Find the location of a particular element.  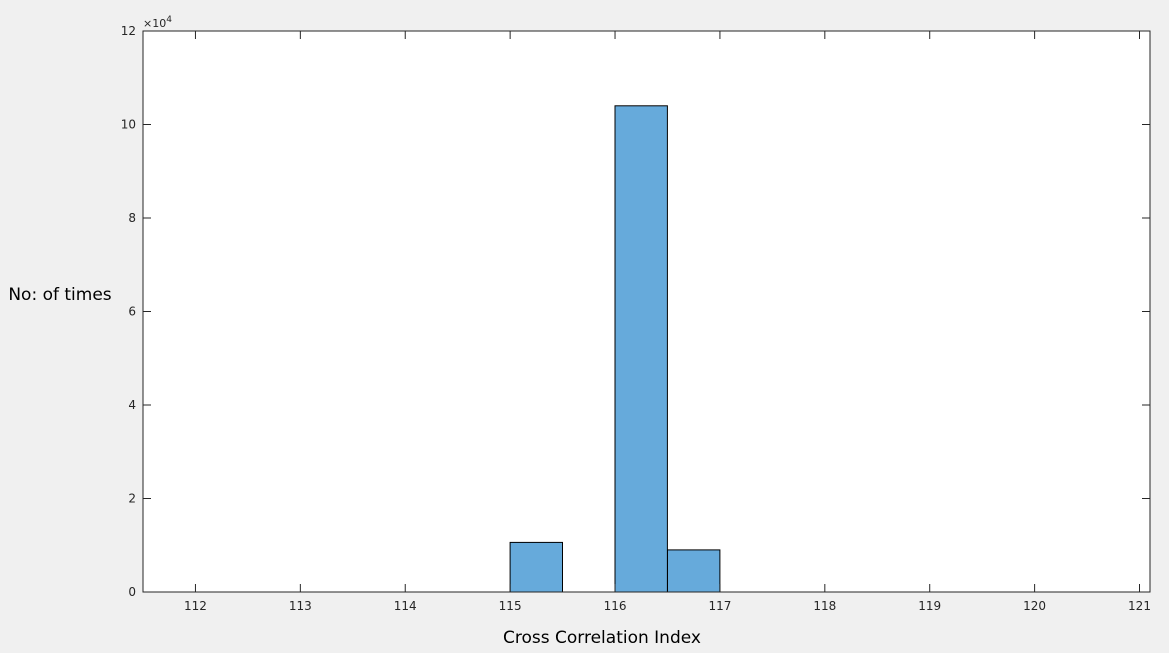

y-tick-label: 6 is located at coordinates (132, 312).